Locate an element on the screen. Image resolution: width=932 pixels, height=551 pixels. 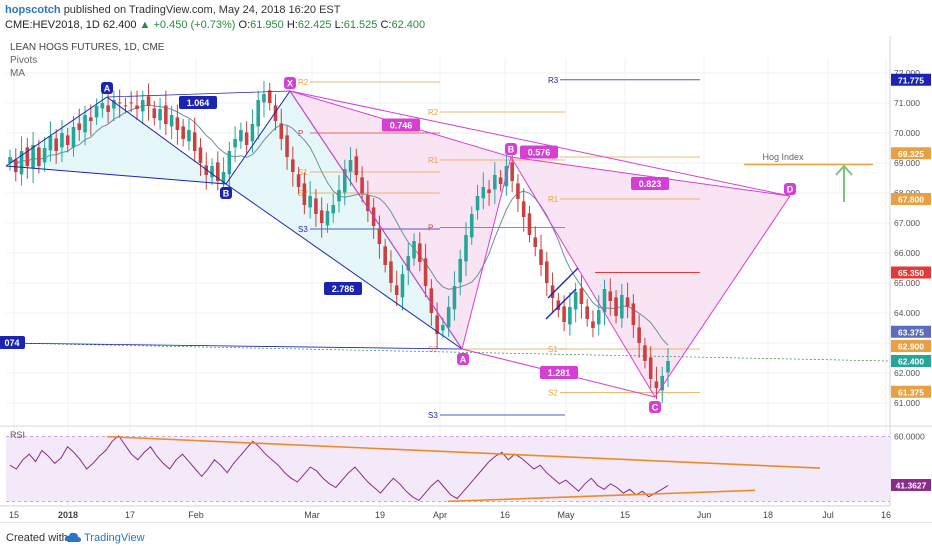
pivot-label: S1 is located at coordinates (553, 349).